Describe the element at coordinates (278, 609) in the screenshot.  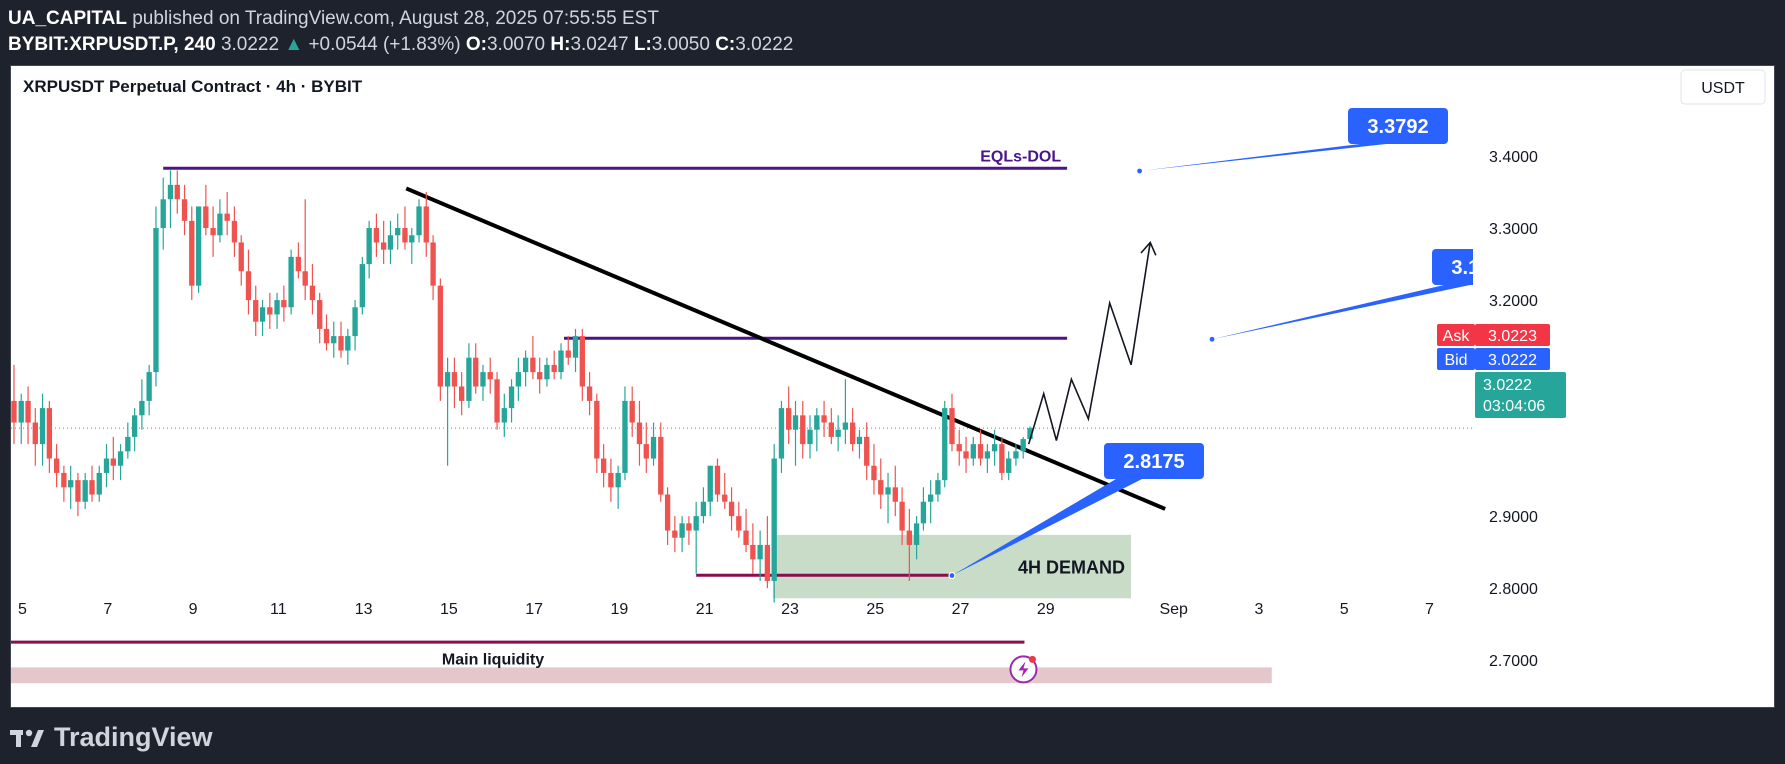
I see `x-tick-label: 11` at that location.